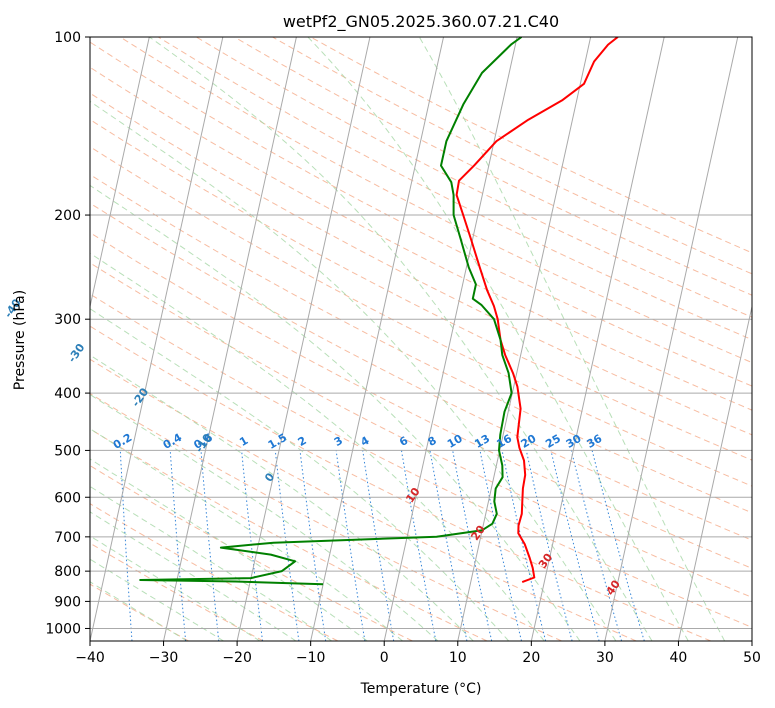 The image size is (775, 708). Describe the element at coordinates (504, 441) in the screenshot. I see `mixing-ratio-label: 16` at that location.